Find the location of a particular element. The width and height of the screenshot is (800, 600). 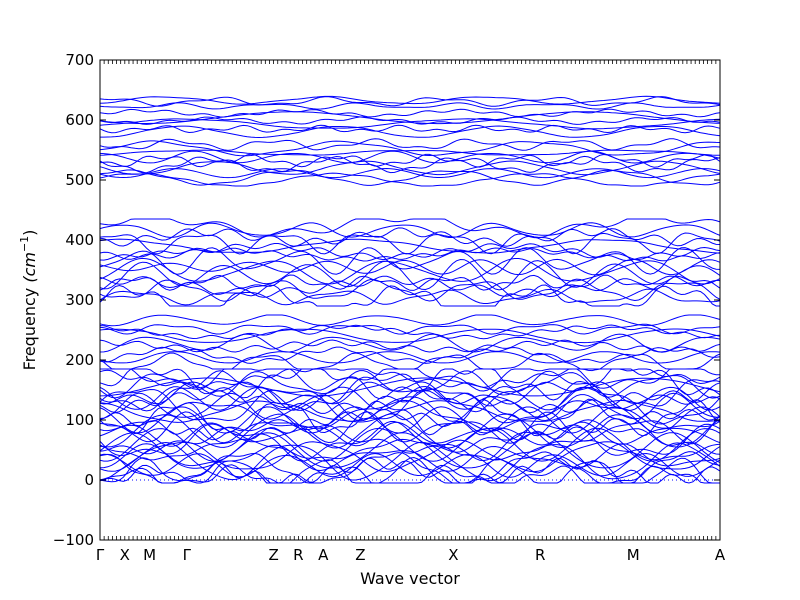

y-tick-label: 600 is located at coordinates (79, 120).